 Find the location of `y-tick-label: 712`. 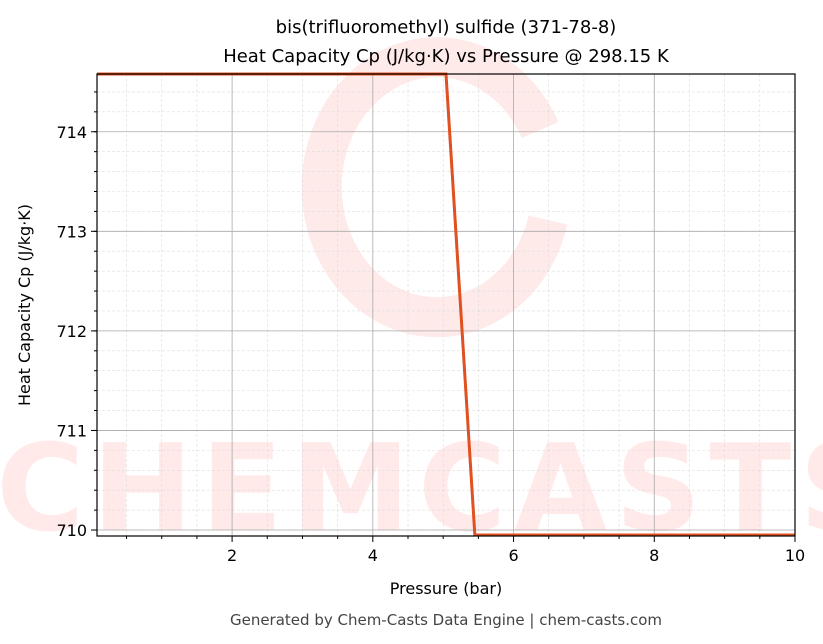

y-tick-label: 712 is located at coordinates (71, 331).